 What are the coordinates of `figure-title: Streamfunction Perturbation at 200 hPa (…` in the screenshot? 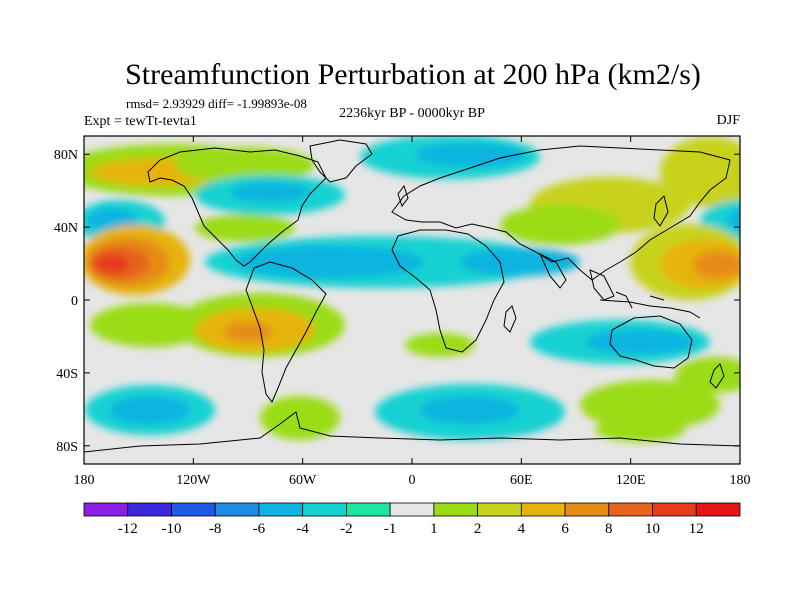 It's located at (413, 74).